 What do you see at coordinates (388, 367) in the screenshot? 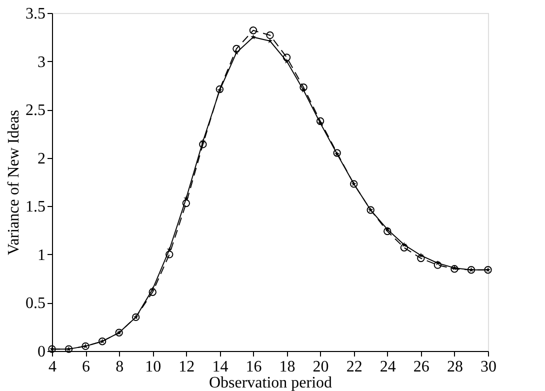
I see `x-tick-label: 24` at bounding box center [388, 367].